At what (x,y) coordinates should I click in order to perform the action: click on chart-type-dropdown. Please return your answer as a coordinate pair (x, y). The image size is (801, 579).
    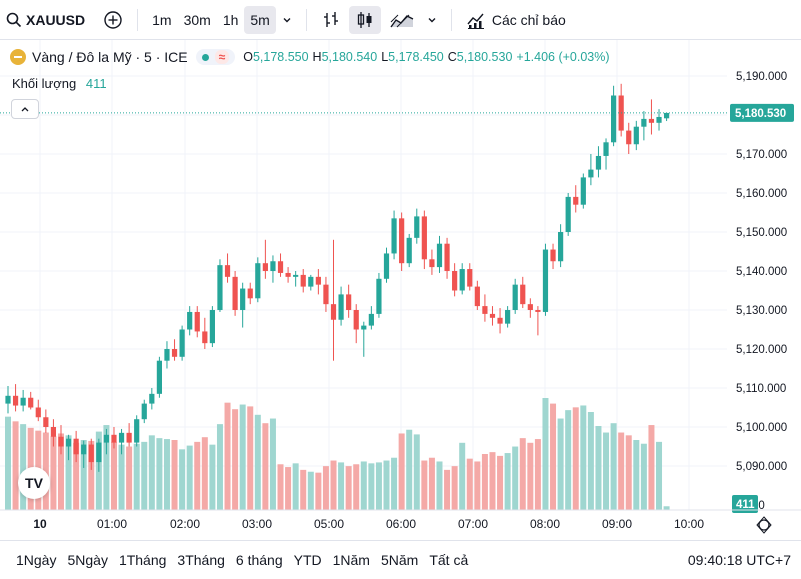
    Looking at the image, I should click on (432, 20).